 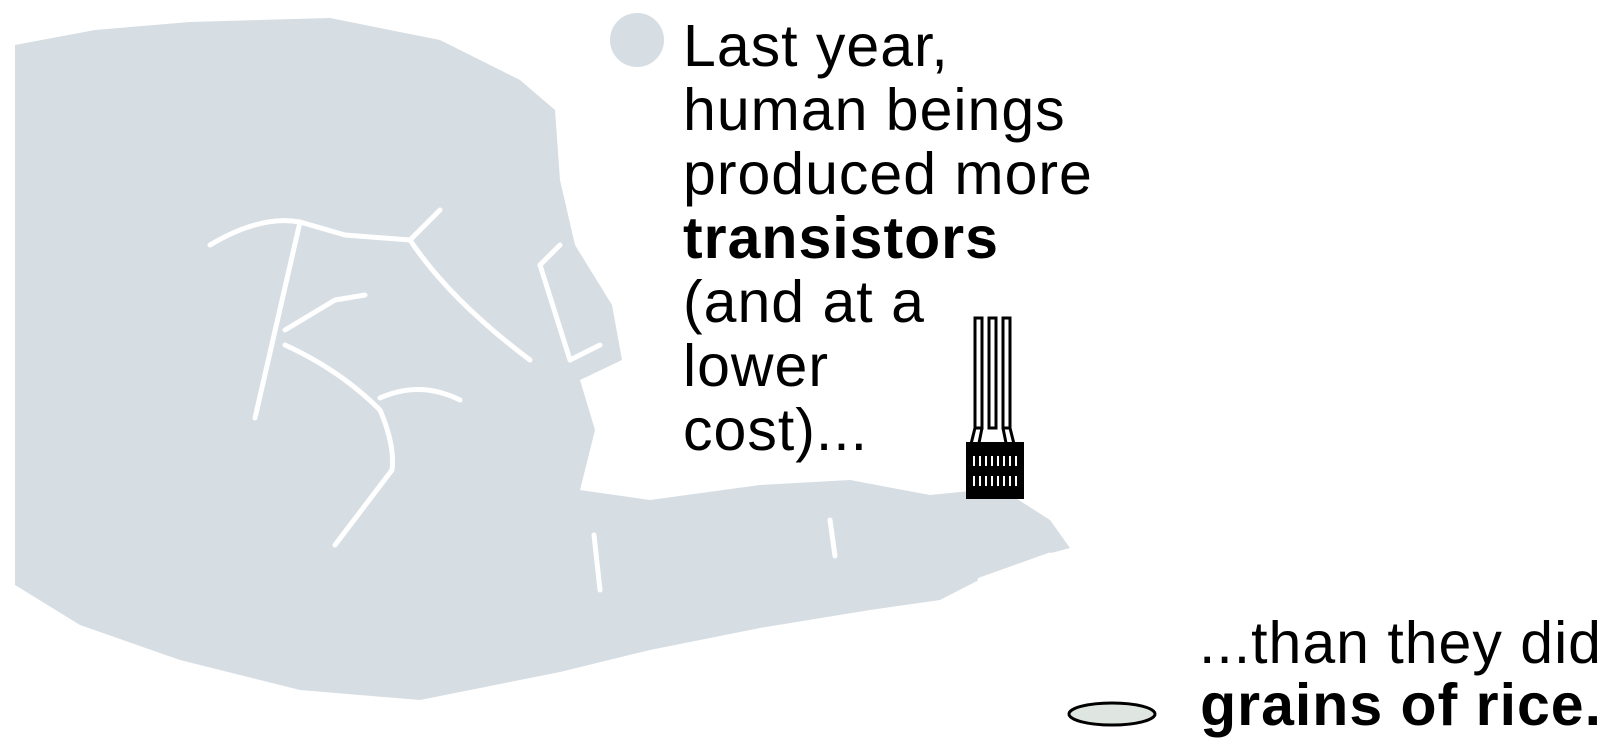 I want to click on caption-bottom: ...than they did grains of rice., so click(x=1400, y=674).